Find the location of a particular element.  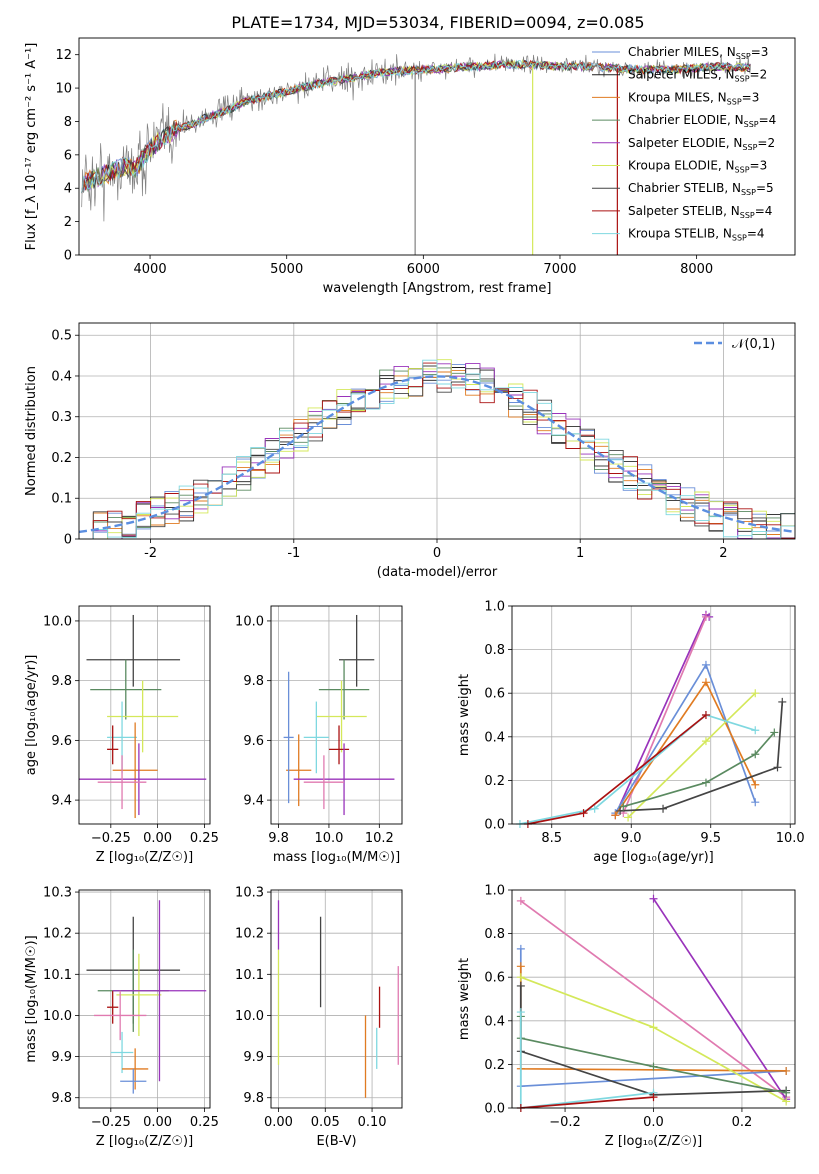

y-tick-label: 0.1 is located at coordinates (61, 499).